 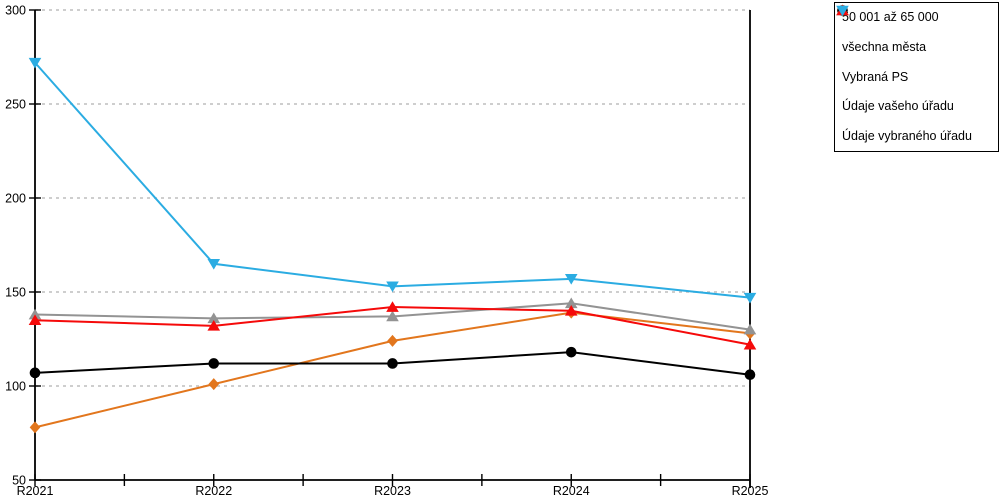 I want to click on legend-item: Údaje vybraného úřadu, so click(x=913, y=74).